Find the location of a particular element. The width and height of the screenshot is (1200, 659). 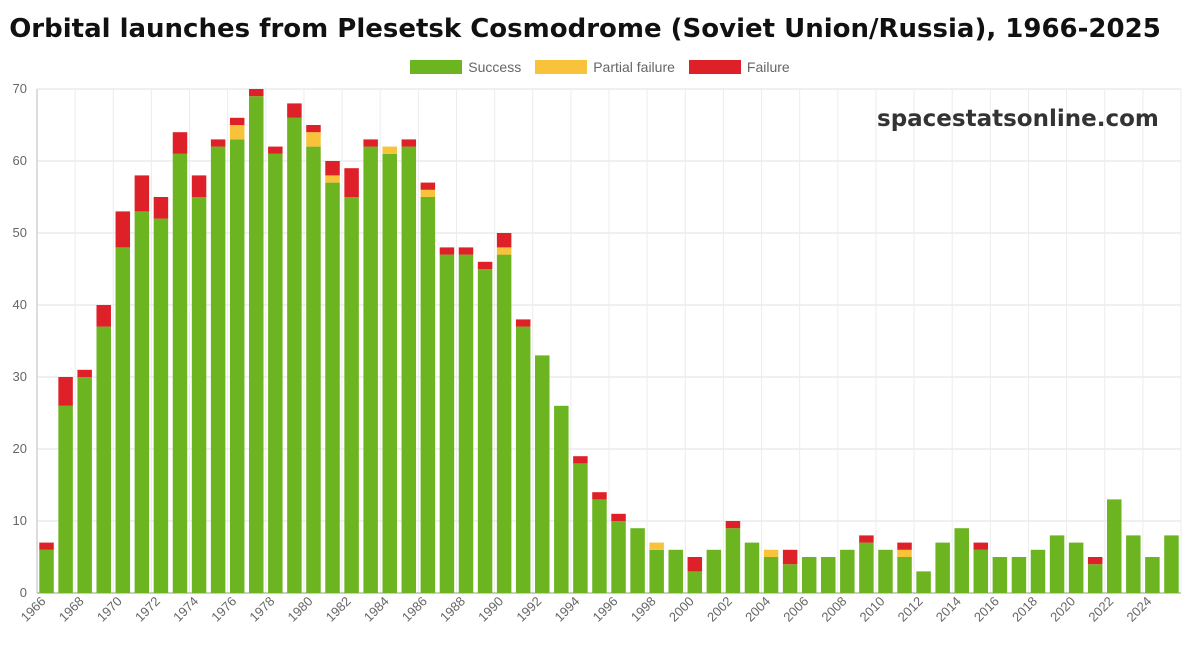

x-tick-label: 1974 is located at coordinates (185, 609).